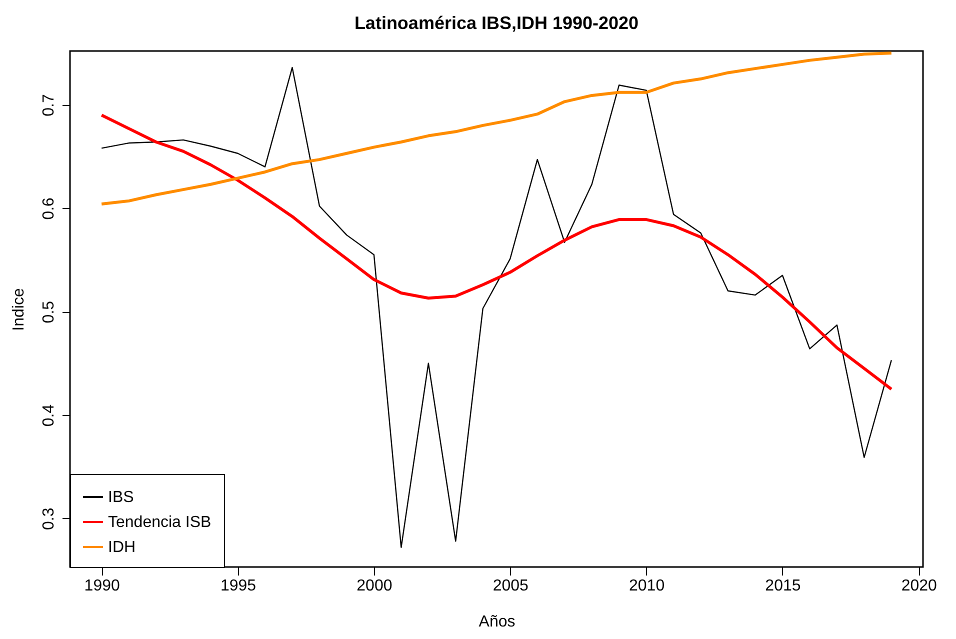  I want to click on y-tick-label: 0.5, so click(49, 312).